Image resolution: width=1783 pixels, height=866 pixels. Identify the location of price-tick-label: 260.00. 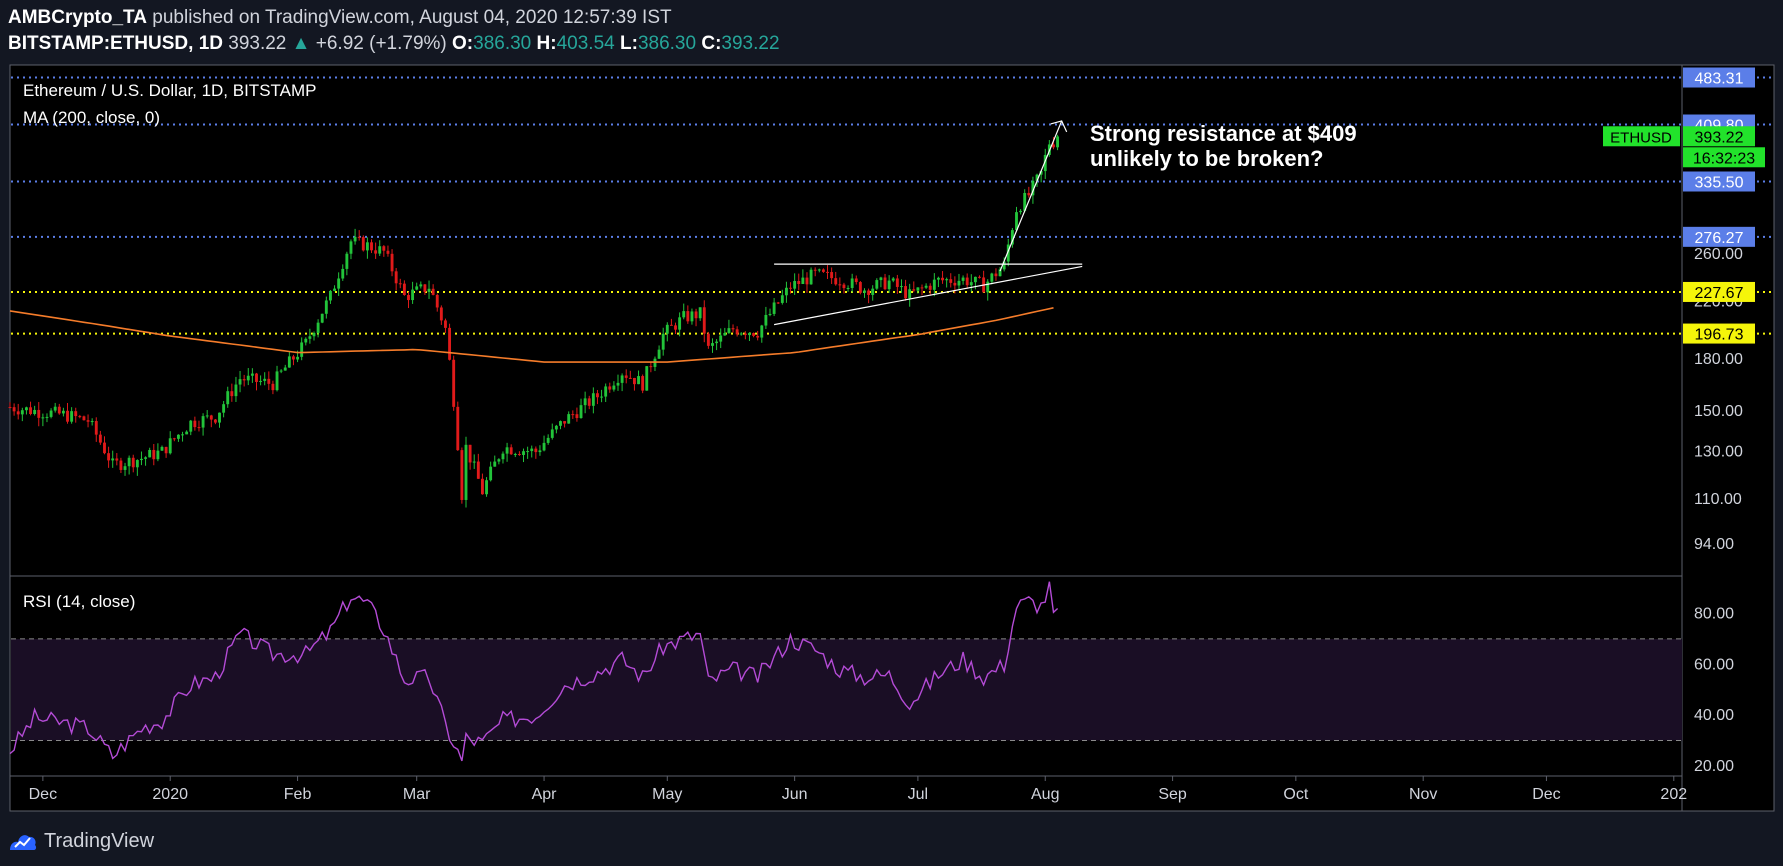
(1718, 254).